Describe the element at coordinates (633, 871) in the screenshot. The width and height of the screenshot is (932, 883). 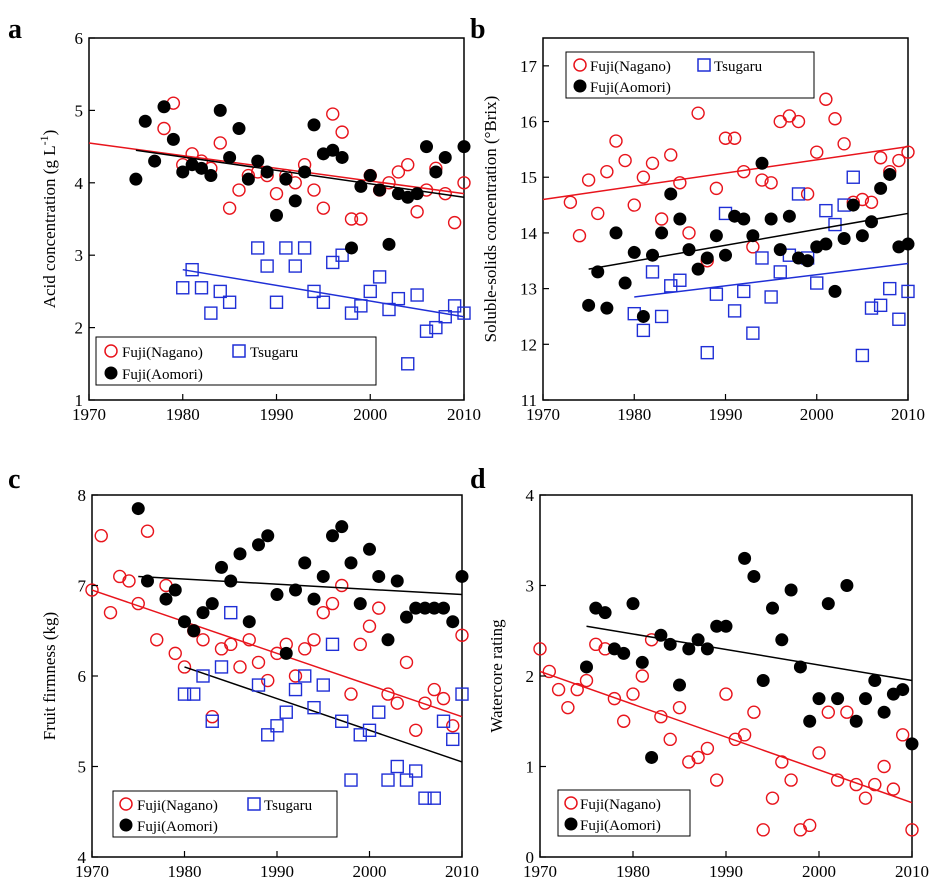
I see `panel-d-xtick-label: 1980` at that location.